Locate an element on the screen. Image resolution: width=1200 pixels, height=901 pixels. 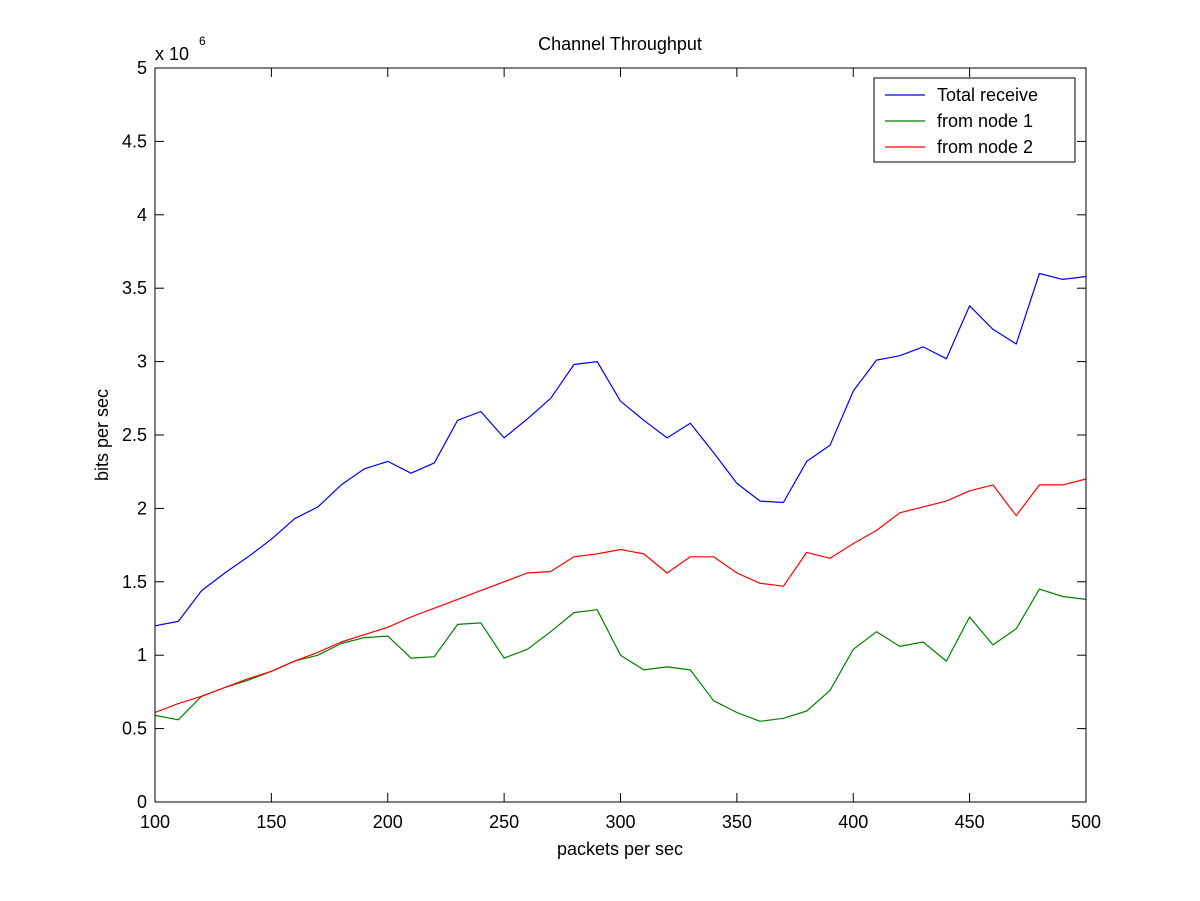
y-tick-label: 0 is located at coordinates (142, 802).